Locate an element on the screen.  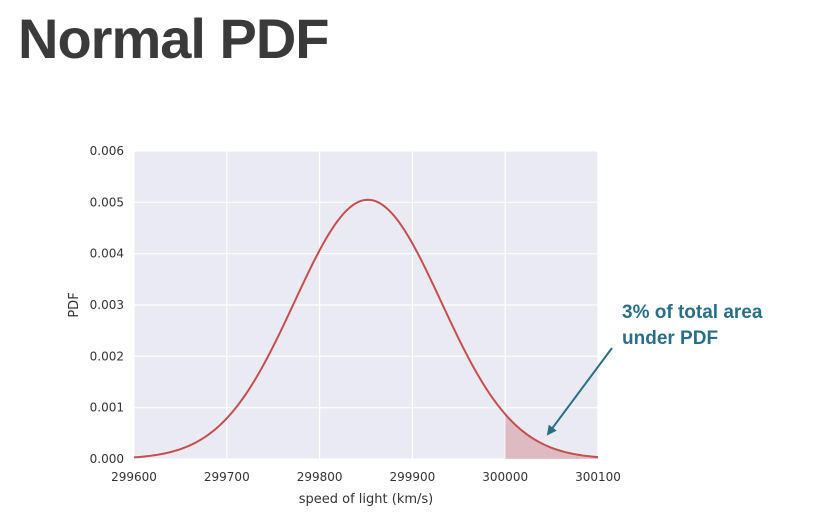
slide-title: Normal PDF is located at coordinates (173, 38).